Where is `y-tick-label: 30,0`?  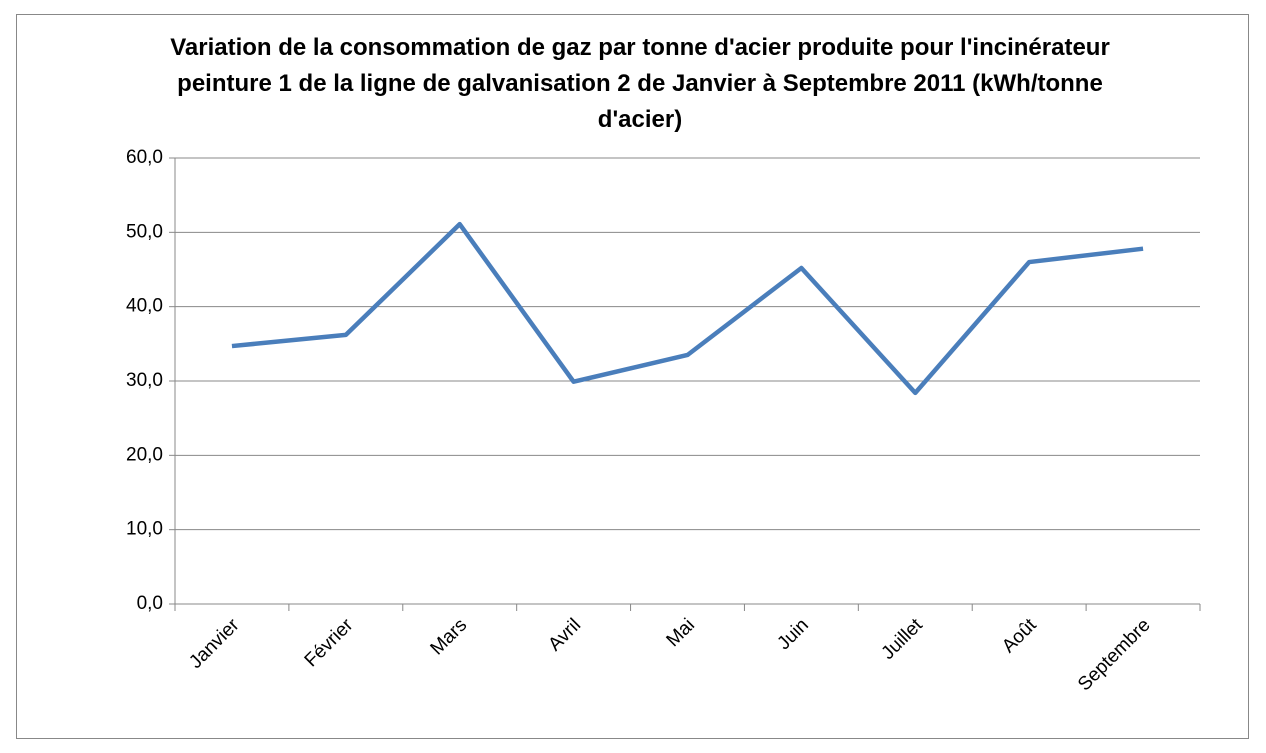 y-tick-label: 30,0 is located at coordinates (144, 380).